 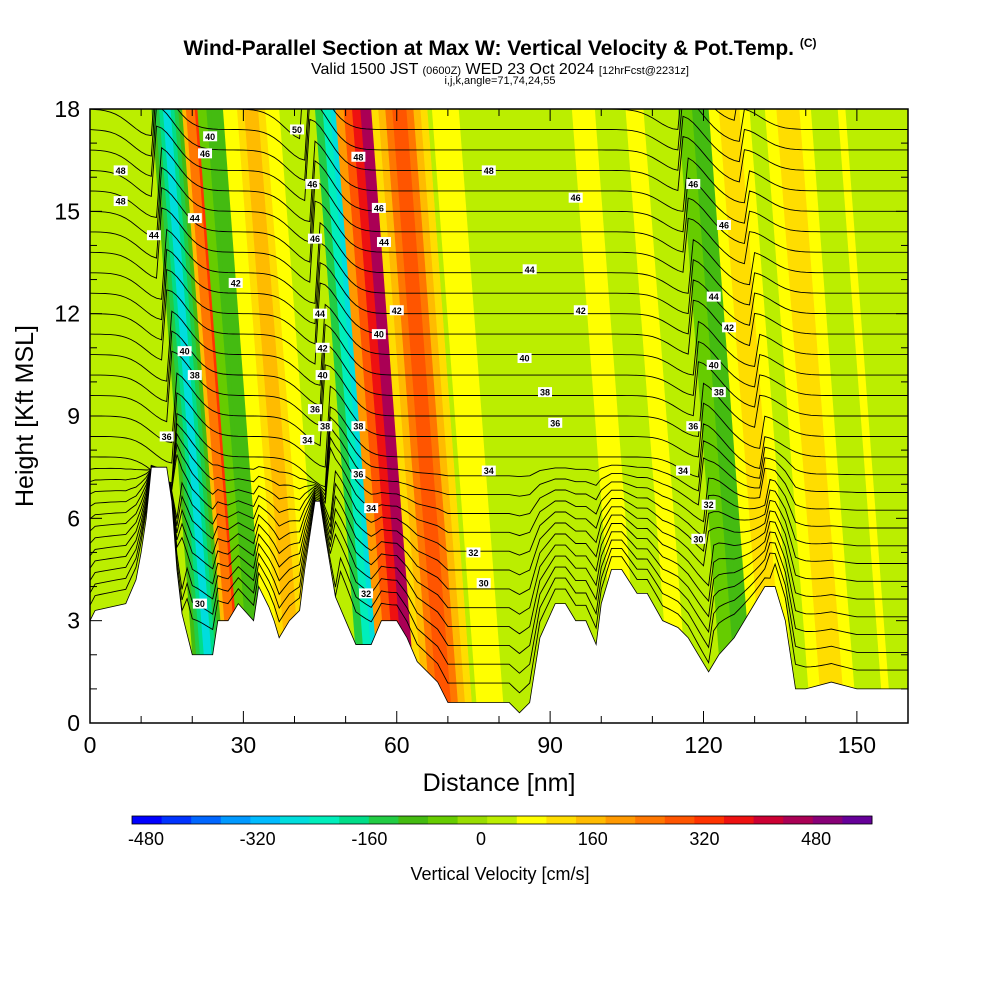 I want to click on y-tick-label: 18, so click(x=67, y=109).